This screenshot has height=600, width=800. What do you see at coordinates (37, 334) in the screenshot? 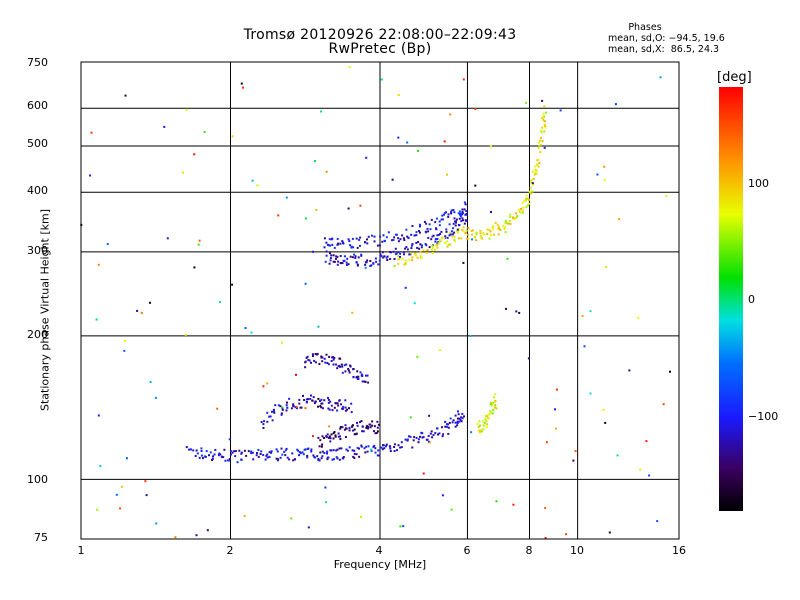
I see `y-tick-label: 200` at bounding box center [37, 334].